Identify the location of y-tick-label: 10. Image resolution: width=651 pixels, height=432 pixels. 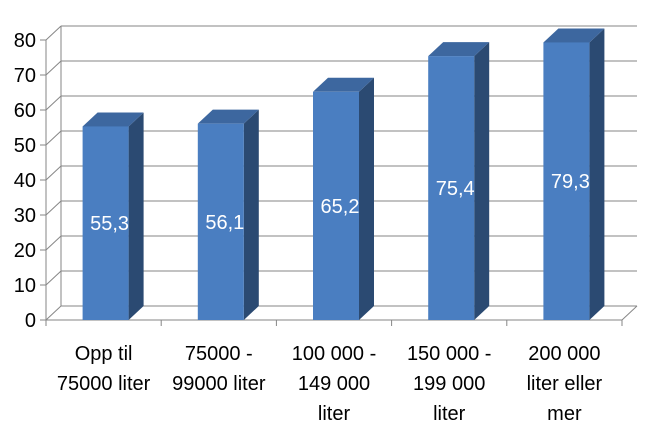
(25, 286).